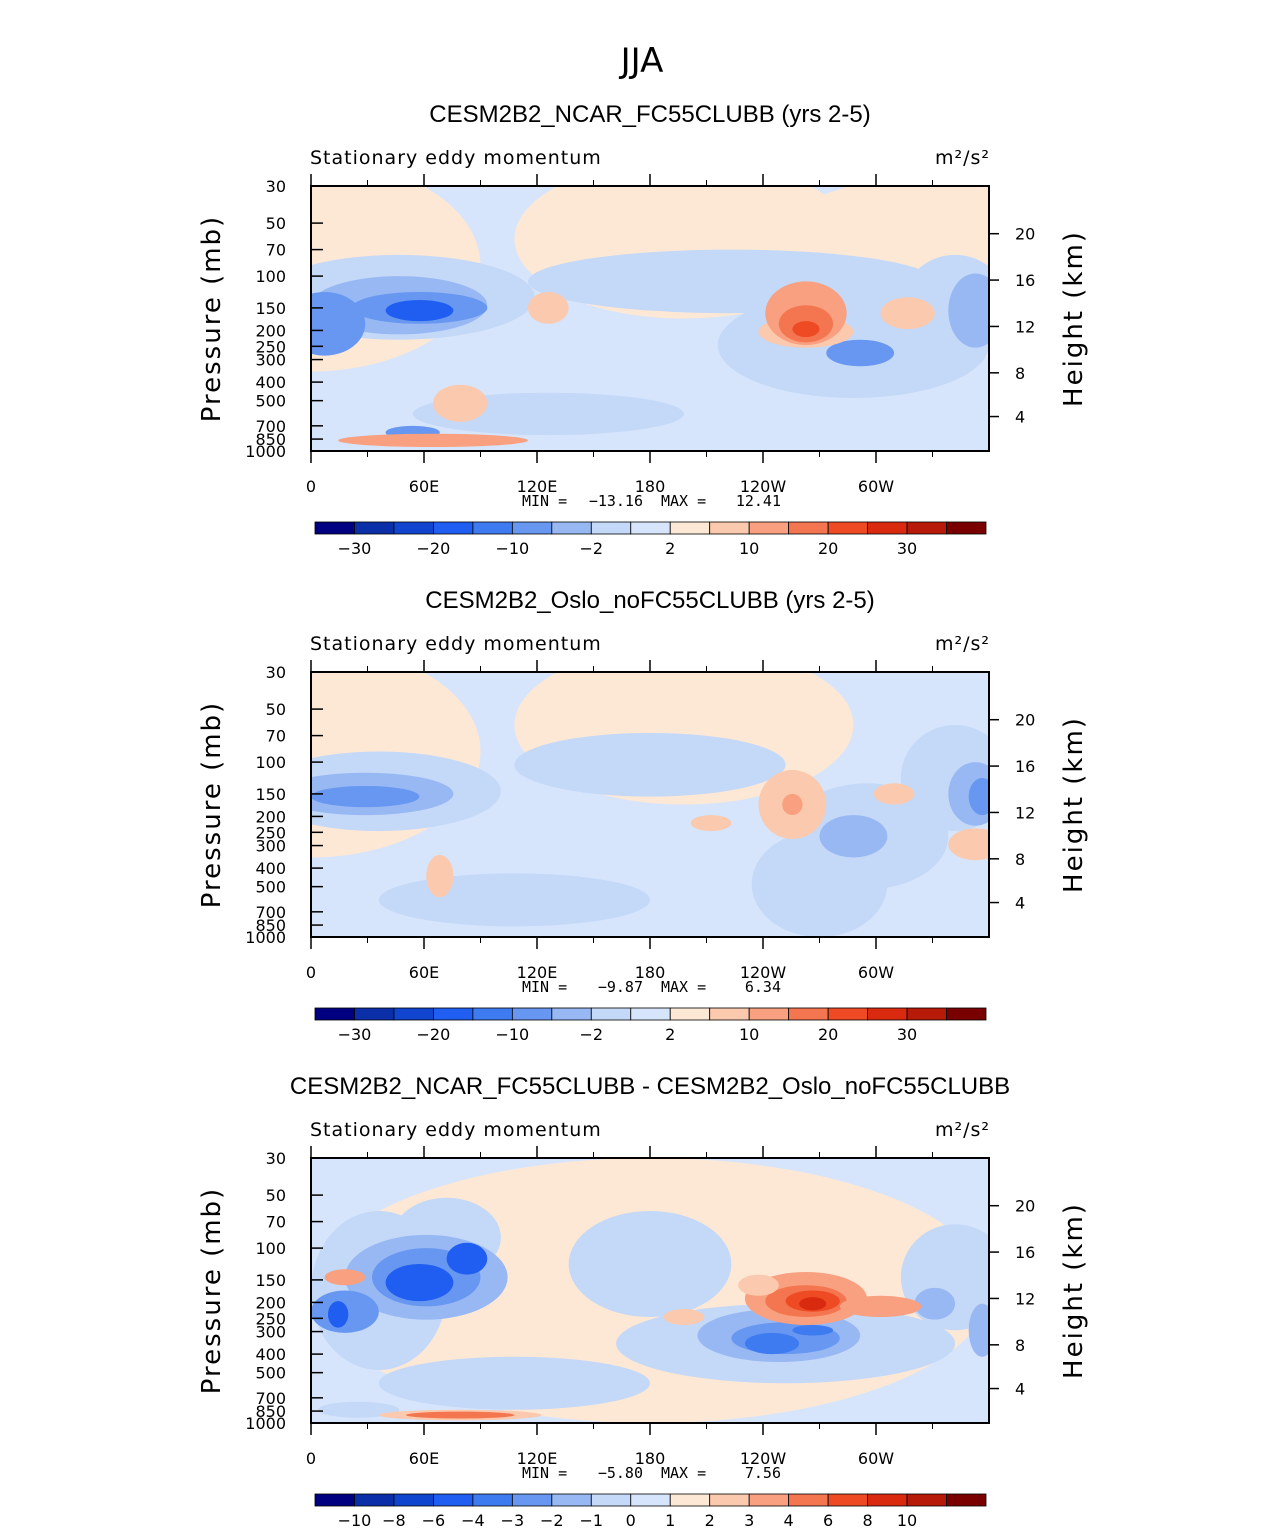  What do you see at coordinates (270, 426) in the screenshot?
I see `y-tick-label: 700` at bounding box center [270, 426].